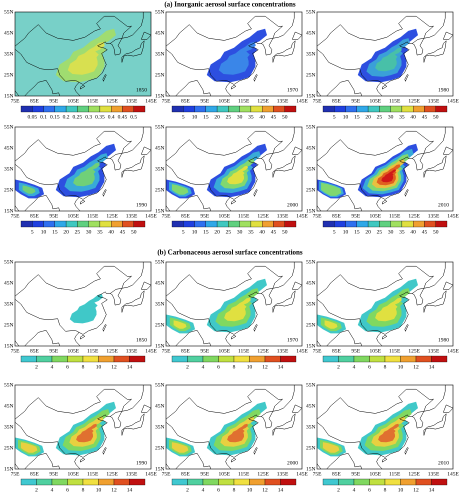 This screenshot has width=459, height=500. Describe the element at coordinates (229, 117) in the screenshot. I see `colorbar-label: 25` at that location.